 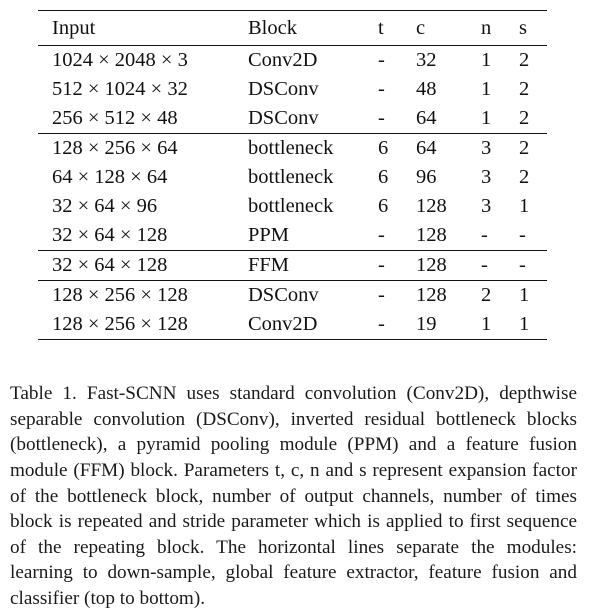 I want to click on cell-input: 256 × 512 × 48, so click(x=115, y=118).